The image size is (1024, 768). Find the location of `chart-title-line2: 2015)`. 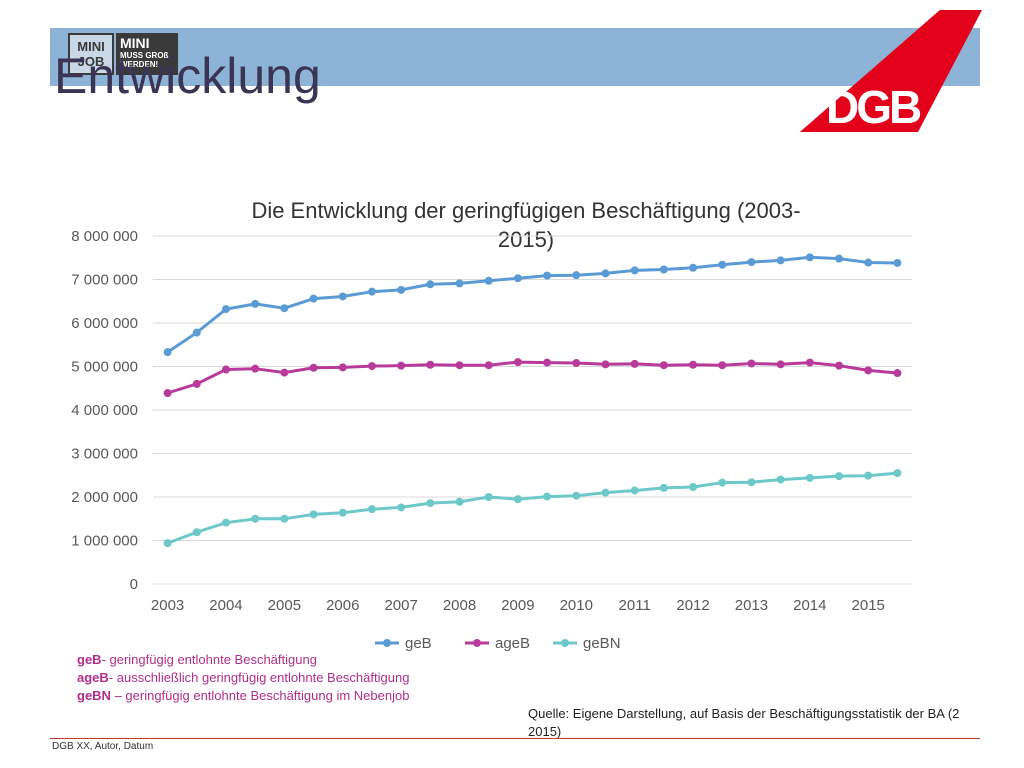

chart-title-line2: 2015) is located at coordinates (526, 239).